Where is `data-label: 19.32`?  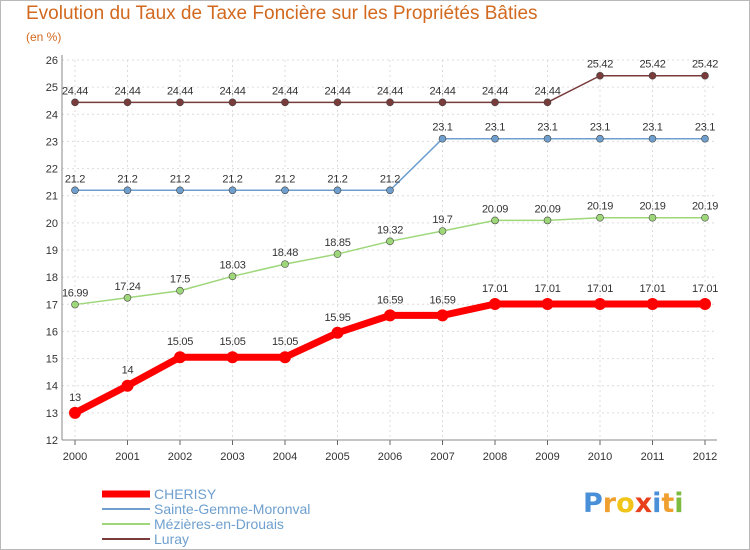 data-label: 19.32 is located at coordinates (390, 230).